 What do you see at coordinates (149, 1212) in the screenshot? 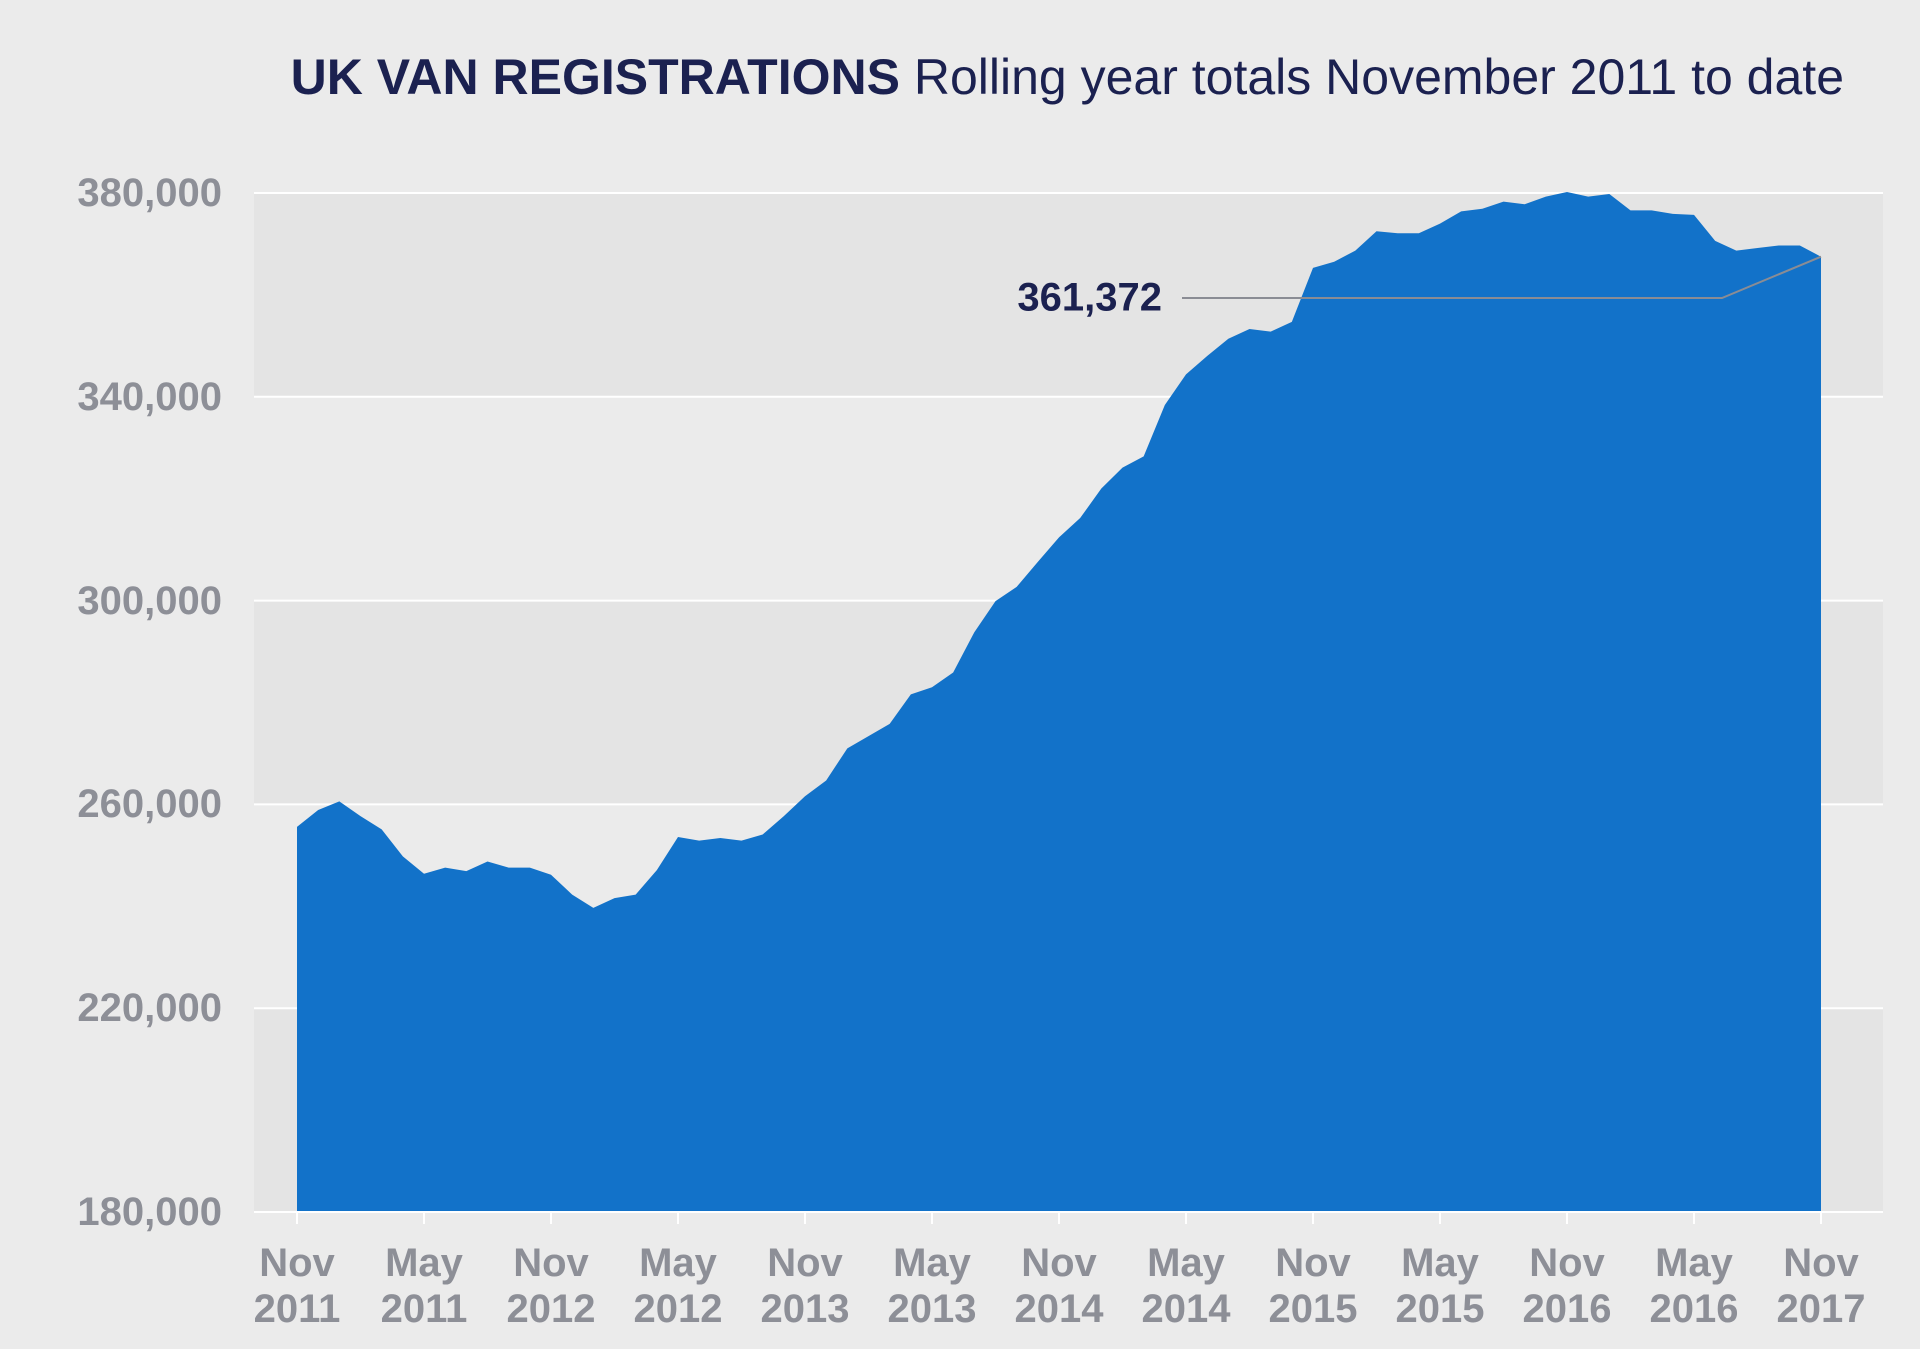
I see `y-tick-label: 180,000` at bounding box center [149, 1212].